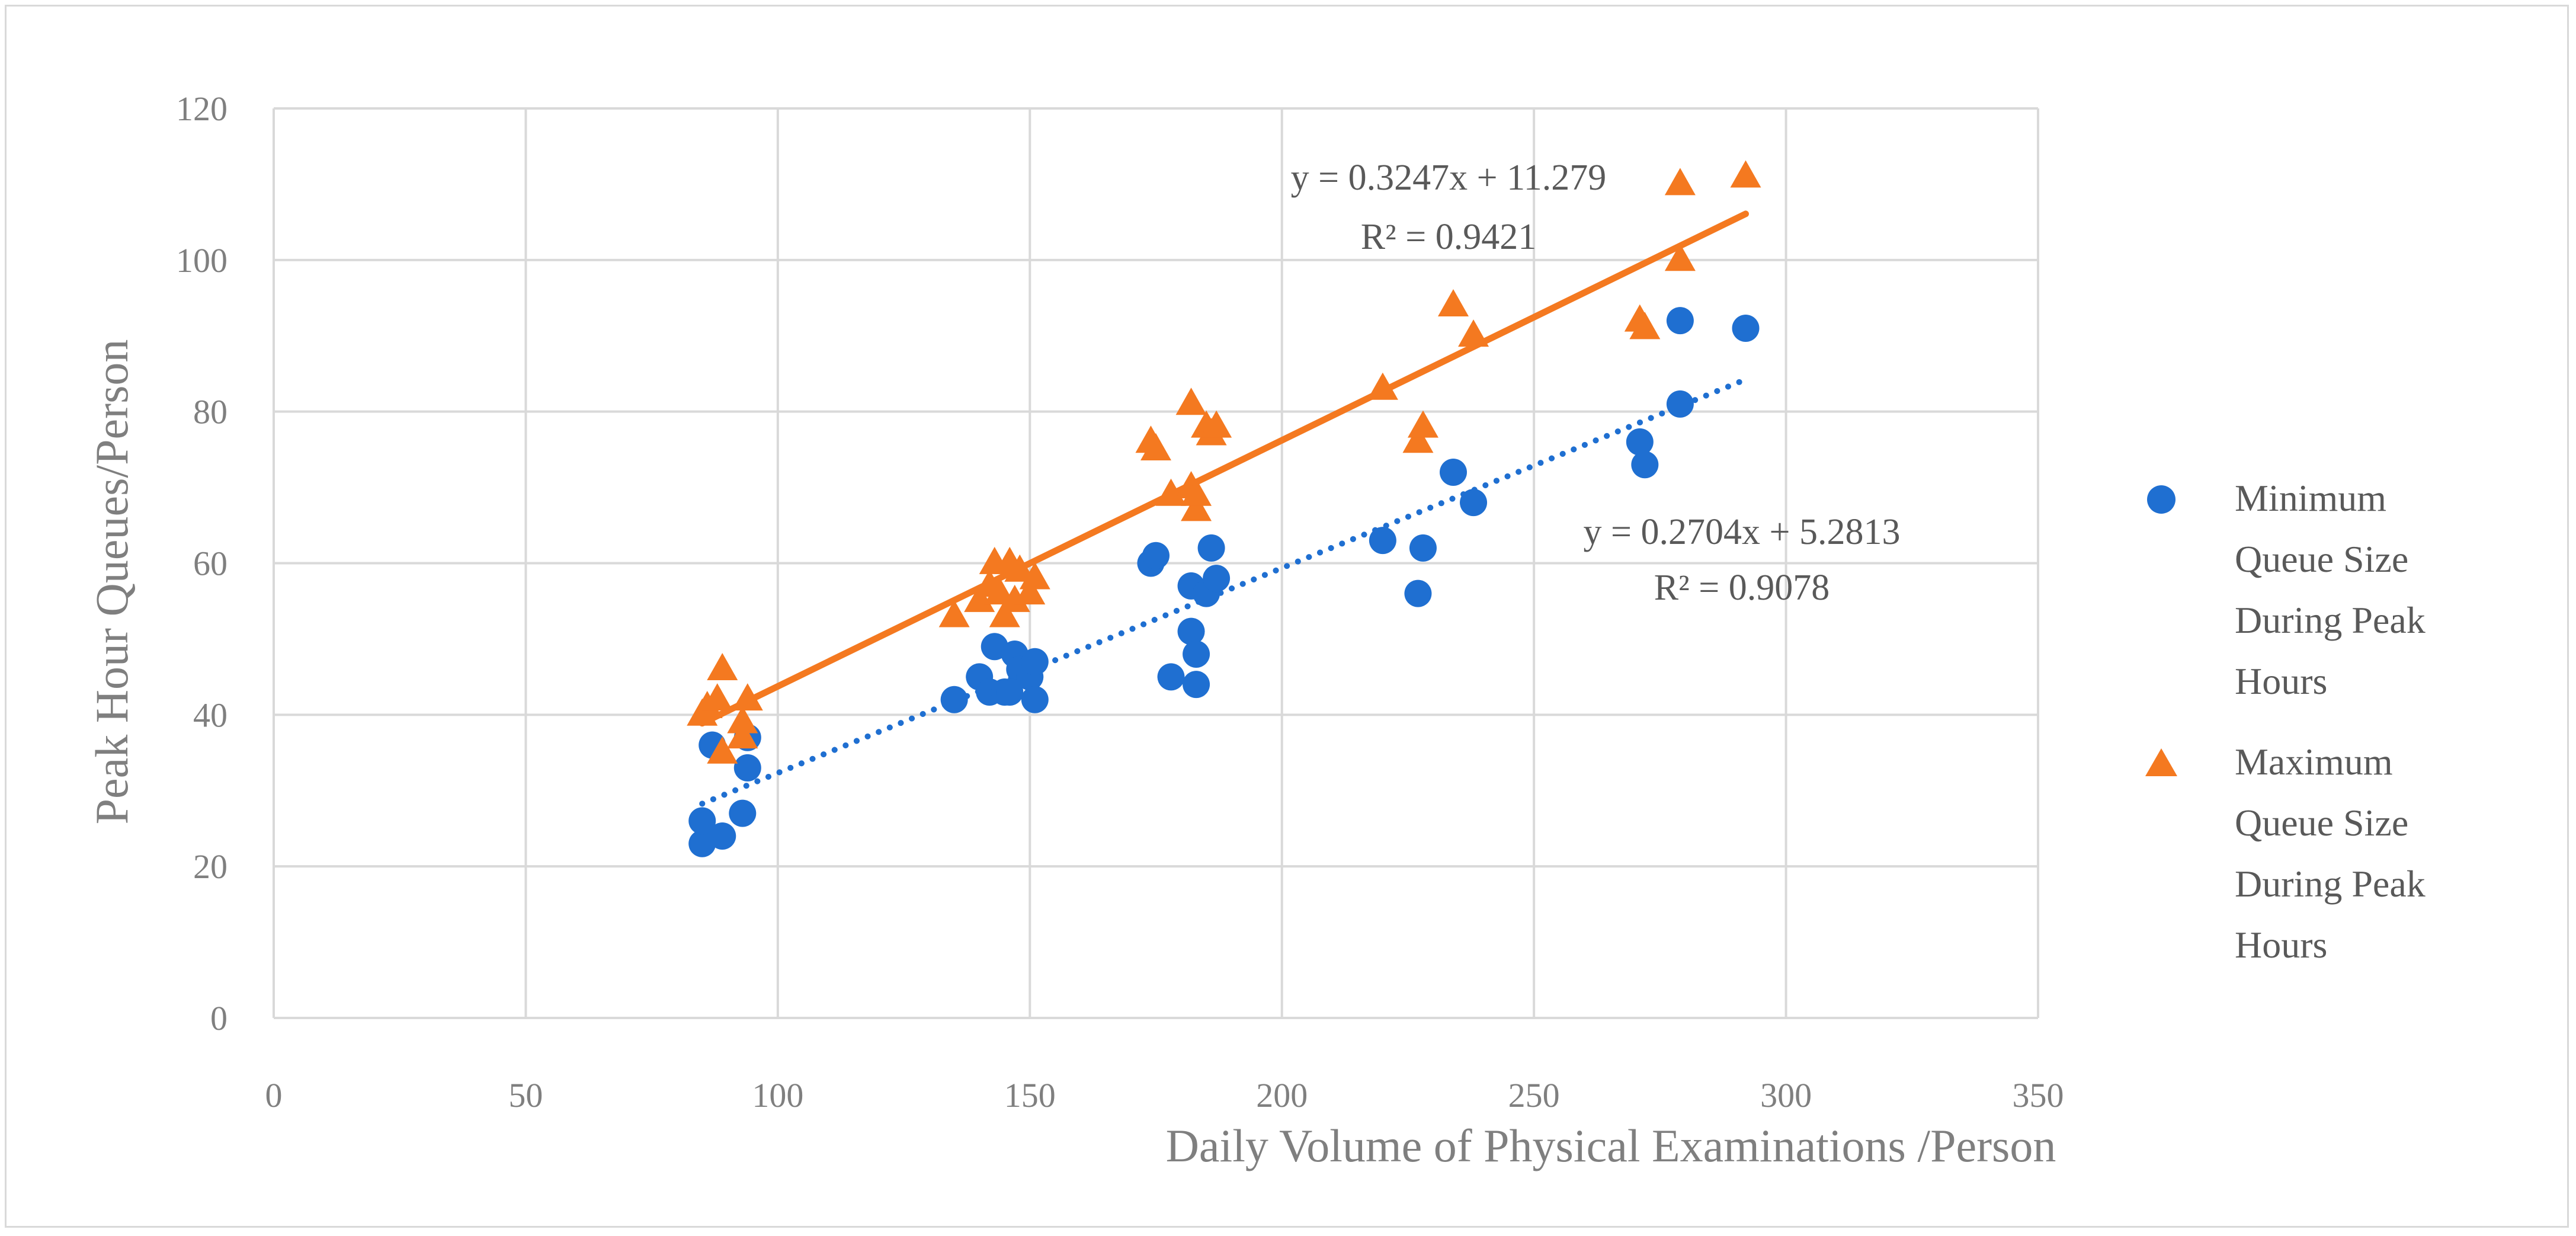 Image resolution: width=2576 pixels, height=1236 pixels. What do you see at coordinates (202, 108) in the screenshot?
I see `y-tick-label: 120` at bounding box center [202, 108].